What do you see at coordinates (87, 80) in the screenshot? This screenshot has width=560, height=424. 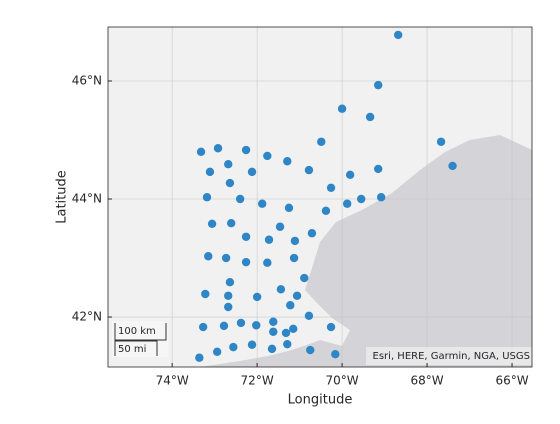 I see `y-tick-label: 46°N` at bounding box center [87, 80].